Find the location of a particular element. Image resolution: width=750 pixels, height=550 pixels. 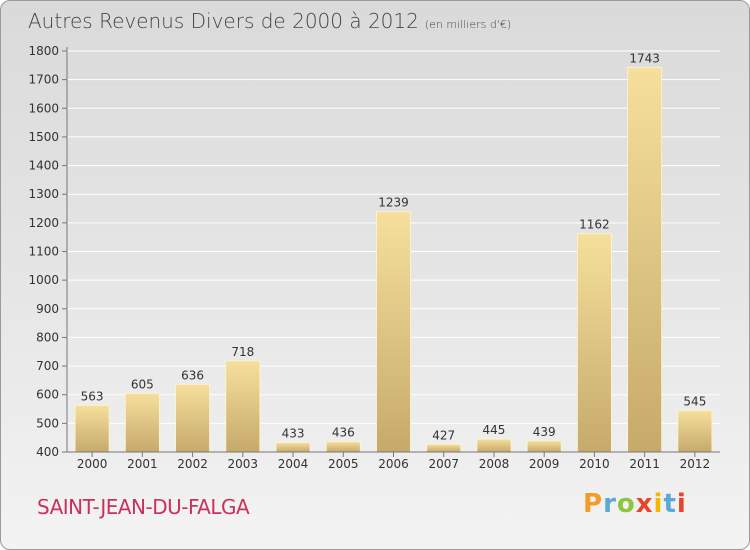

logo-letter: t is located at coordinates (670, 504).